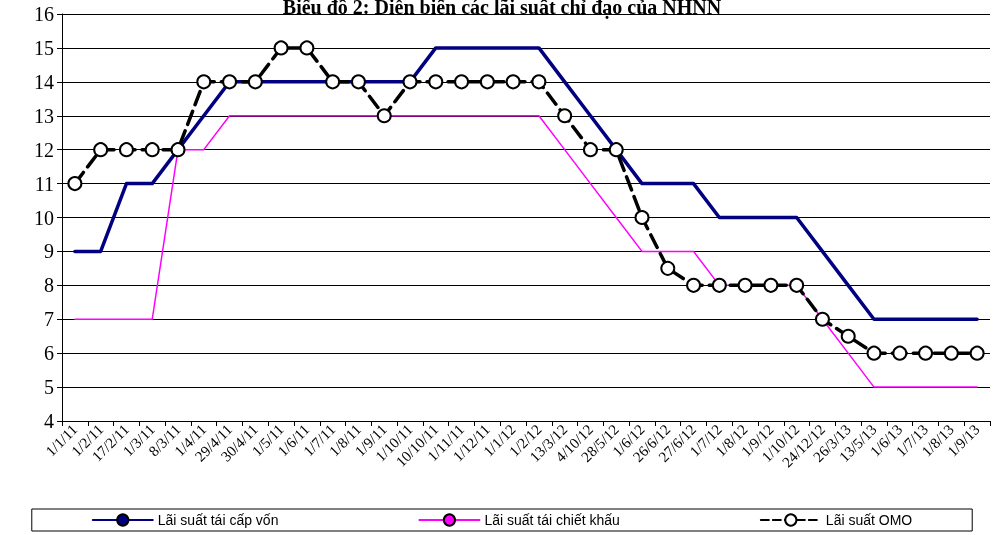 The image size is (1004, 535). I want to click on legend-label: Lãi suất OMO, so click(869, 520).